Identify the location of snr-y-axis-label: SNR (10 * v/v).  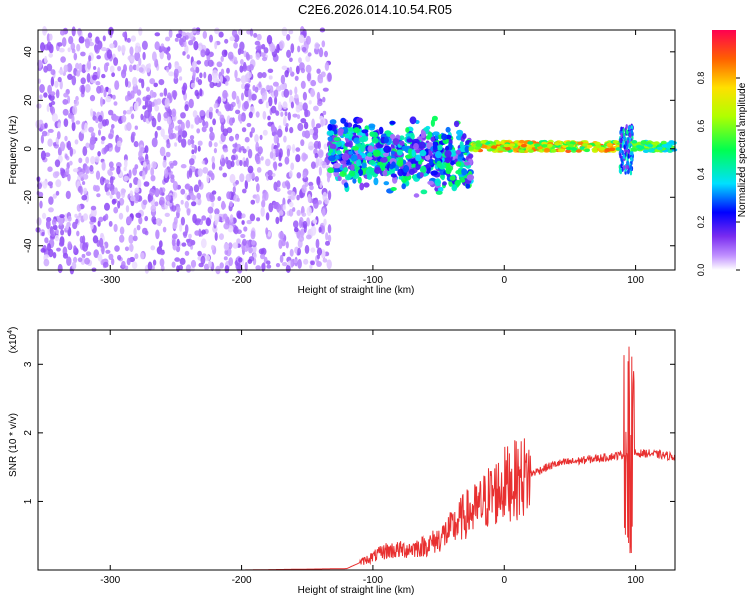
(13, 445).